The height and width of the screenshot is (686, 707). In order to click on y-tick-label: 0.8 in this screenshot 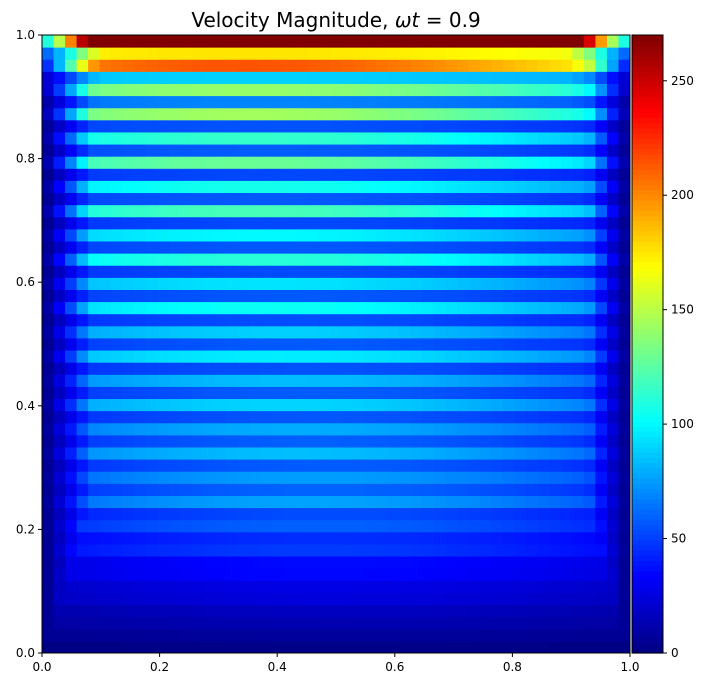, I will do `click(25, 159)`.